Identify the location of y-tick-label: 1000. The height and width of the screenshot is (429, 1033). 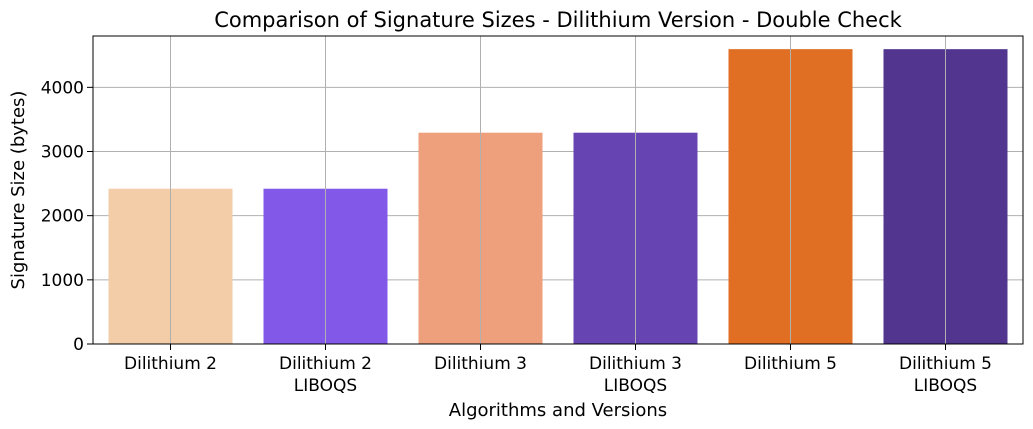
(62, 281).